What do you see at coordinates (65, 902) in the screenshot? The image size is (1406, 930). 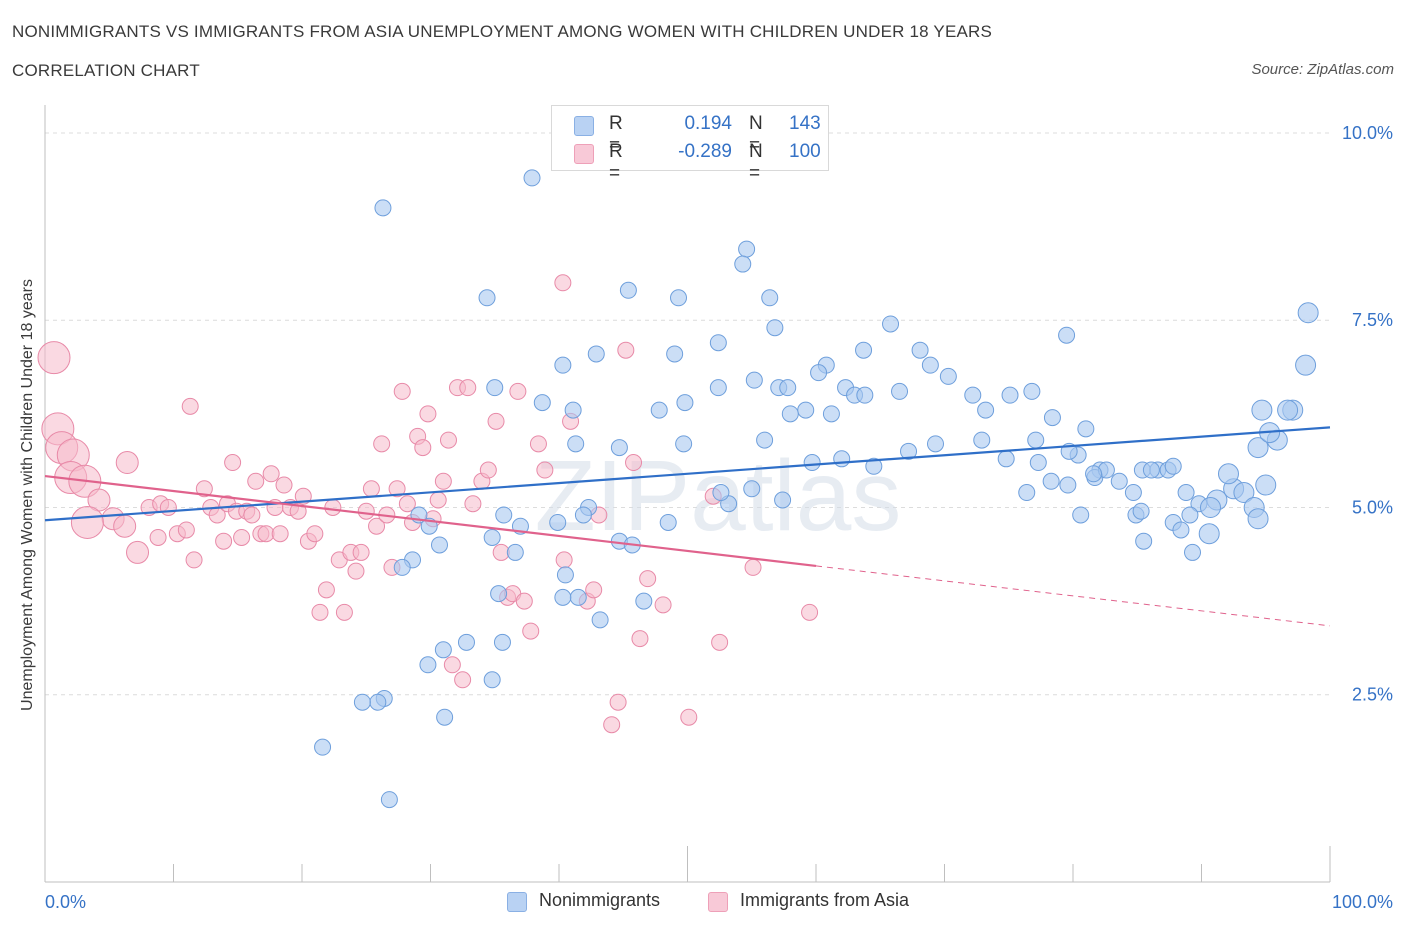 I see `x-tick-label: 0.0%` at bounding box center [65, 902].